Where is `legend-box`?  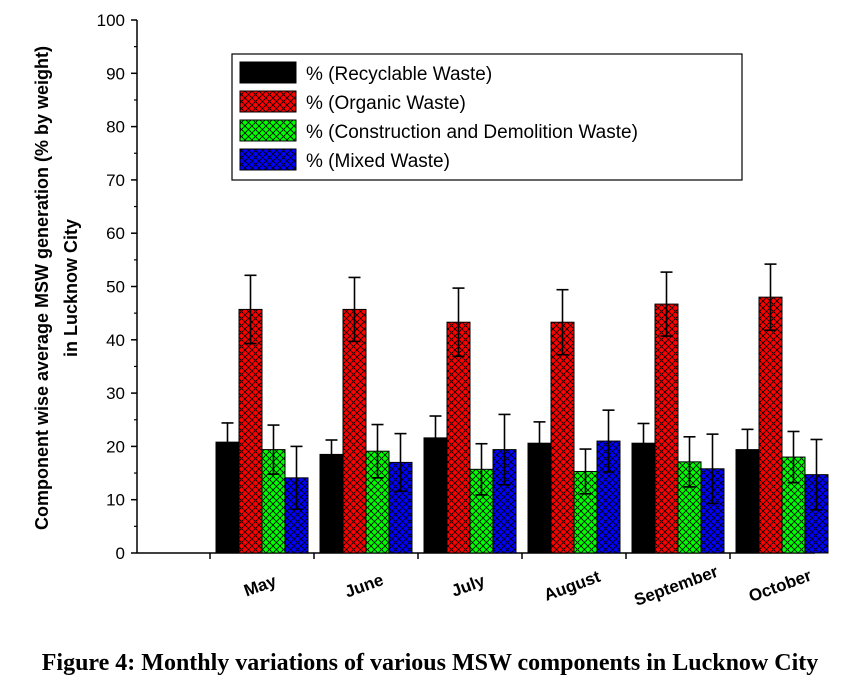
legend-box is located at coordinates (487, 117).